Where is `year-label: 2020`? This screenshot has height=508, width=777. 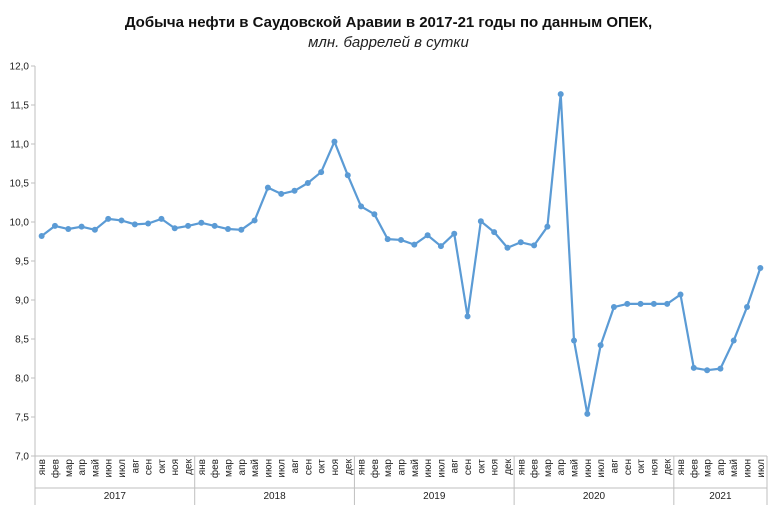 year-label: 2020 is located at coordinates (594, 496).